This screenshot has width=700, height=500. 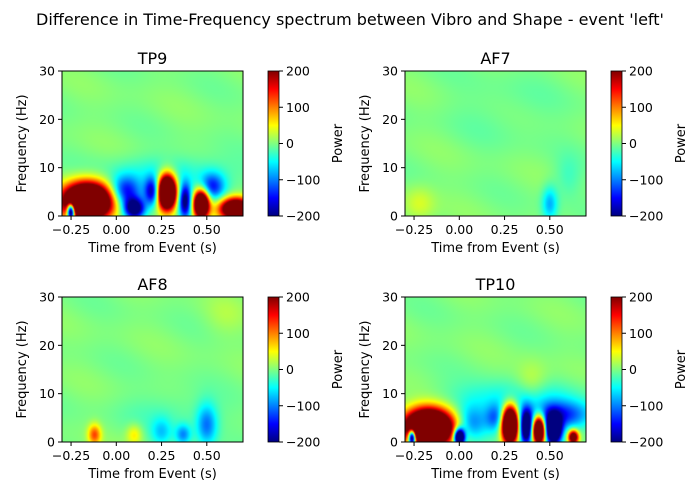 I want to click on heatmap-af8, so click(x=152, y=369).